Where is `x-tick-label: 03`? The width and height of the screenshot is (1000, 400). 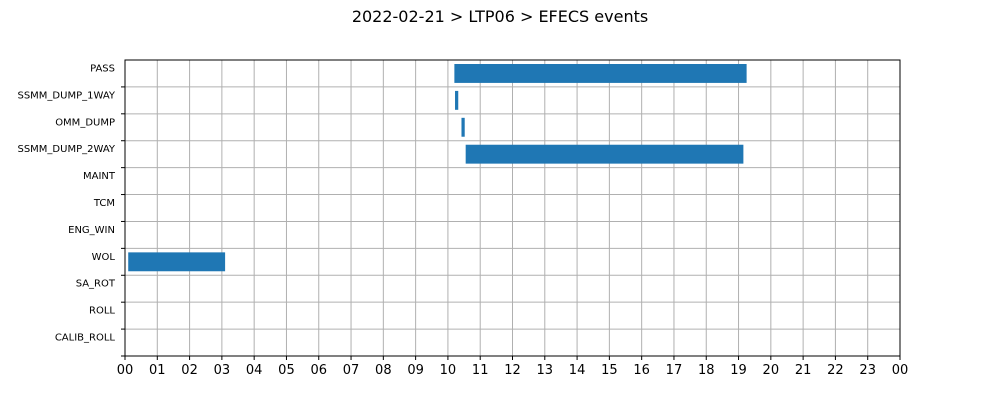 x-tick-label: 03 is located at coordinates (222, 370).